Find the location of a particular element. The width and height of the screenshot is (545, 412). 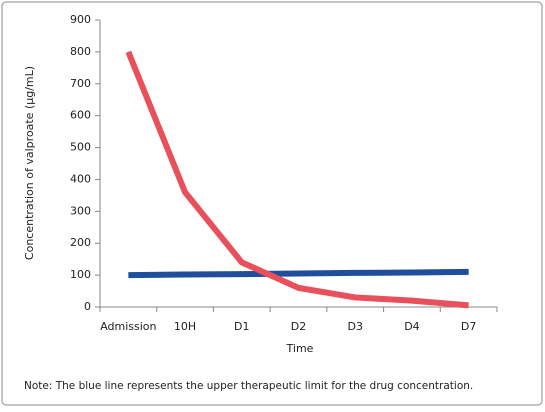

y-tick-label: 900 is located at coordinates (80, 19).